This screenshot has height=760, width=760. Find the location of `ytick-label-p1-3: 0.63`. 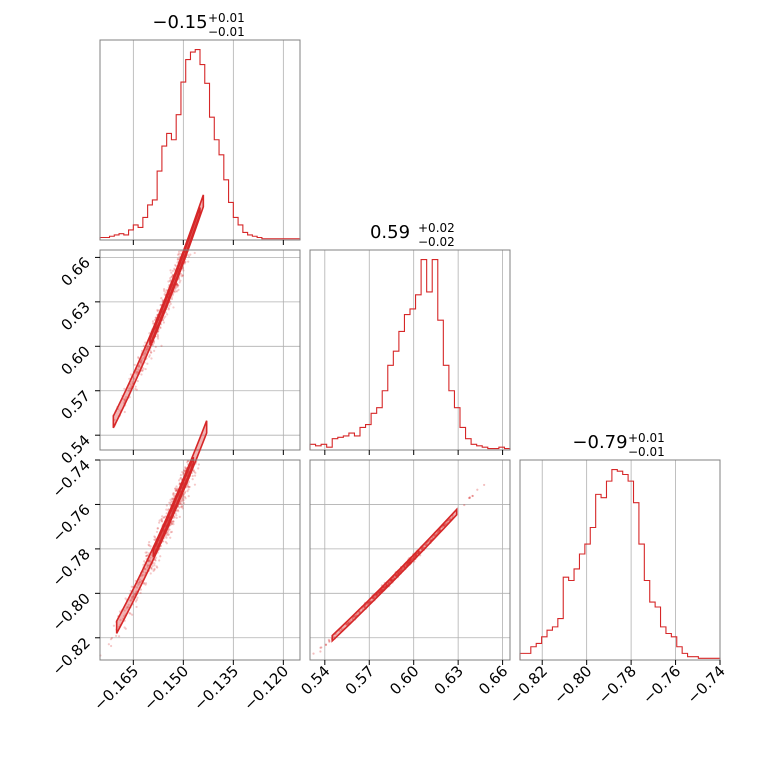

ytick-label-p1-3: 0.63 is located at coordinates (75, 316).